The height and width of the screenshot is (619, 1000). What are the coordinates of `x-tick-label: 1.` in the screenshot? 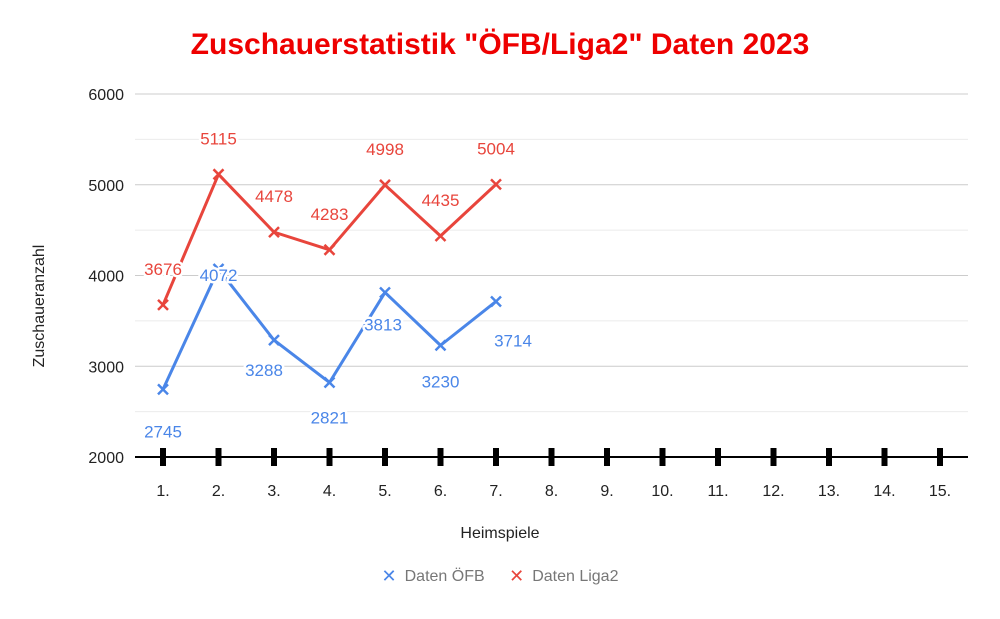 It's located at (162, 491).